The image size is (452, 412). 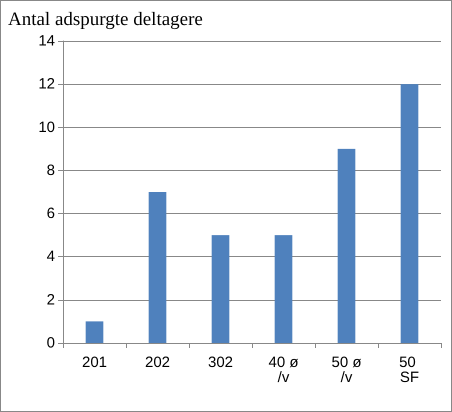 What do you see at coordinates (46, 127) in the screenshot?
I see `y-tick-label: 10` at bounding box center [46, 127].